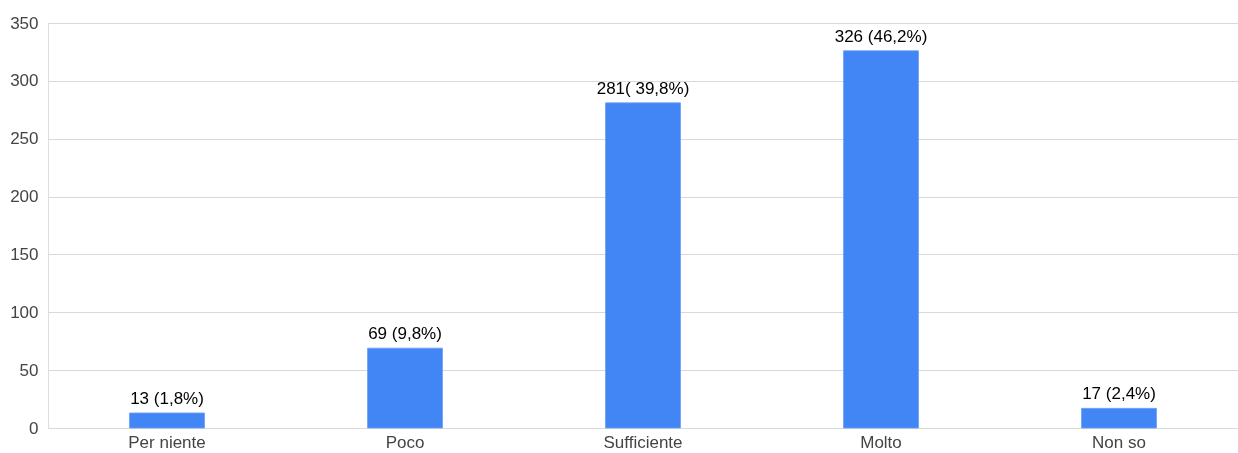  I want to click on data-label: 326 (46,2%), so click(881, 36).